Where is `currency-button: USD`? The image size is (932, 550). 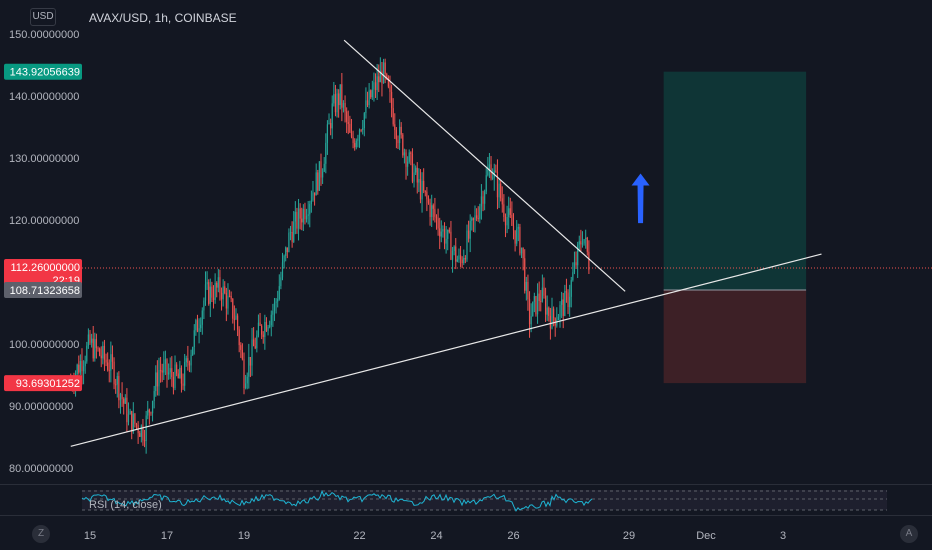 currency-button: USD is located at coordinates (43, 17).